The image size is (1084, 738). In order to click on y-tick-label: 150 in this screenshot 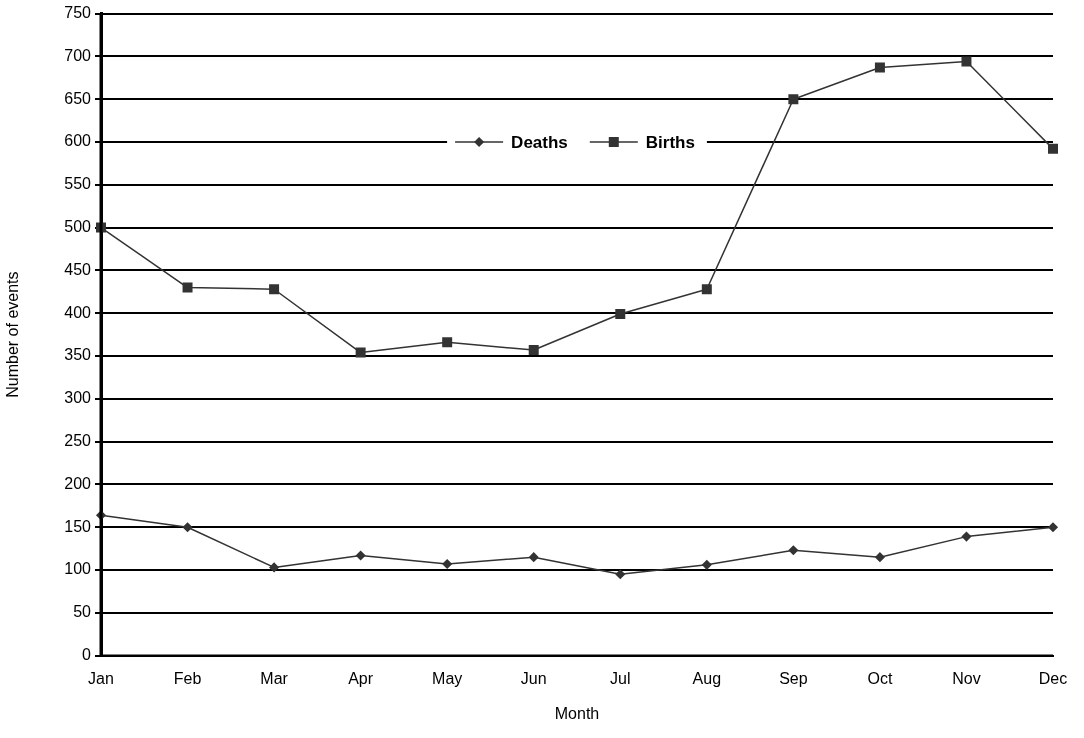, I will do `click(78, 526)`.